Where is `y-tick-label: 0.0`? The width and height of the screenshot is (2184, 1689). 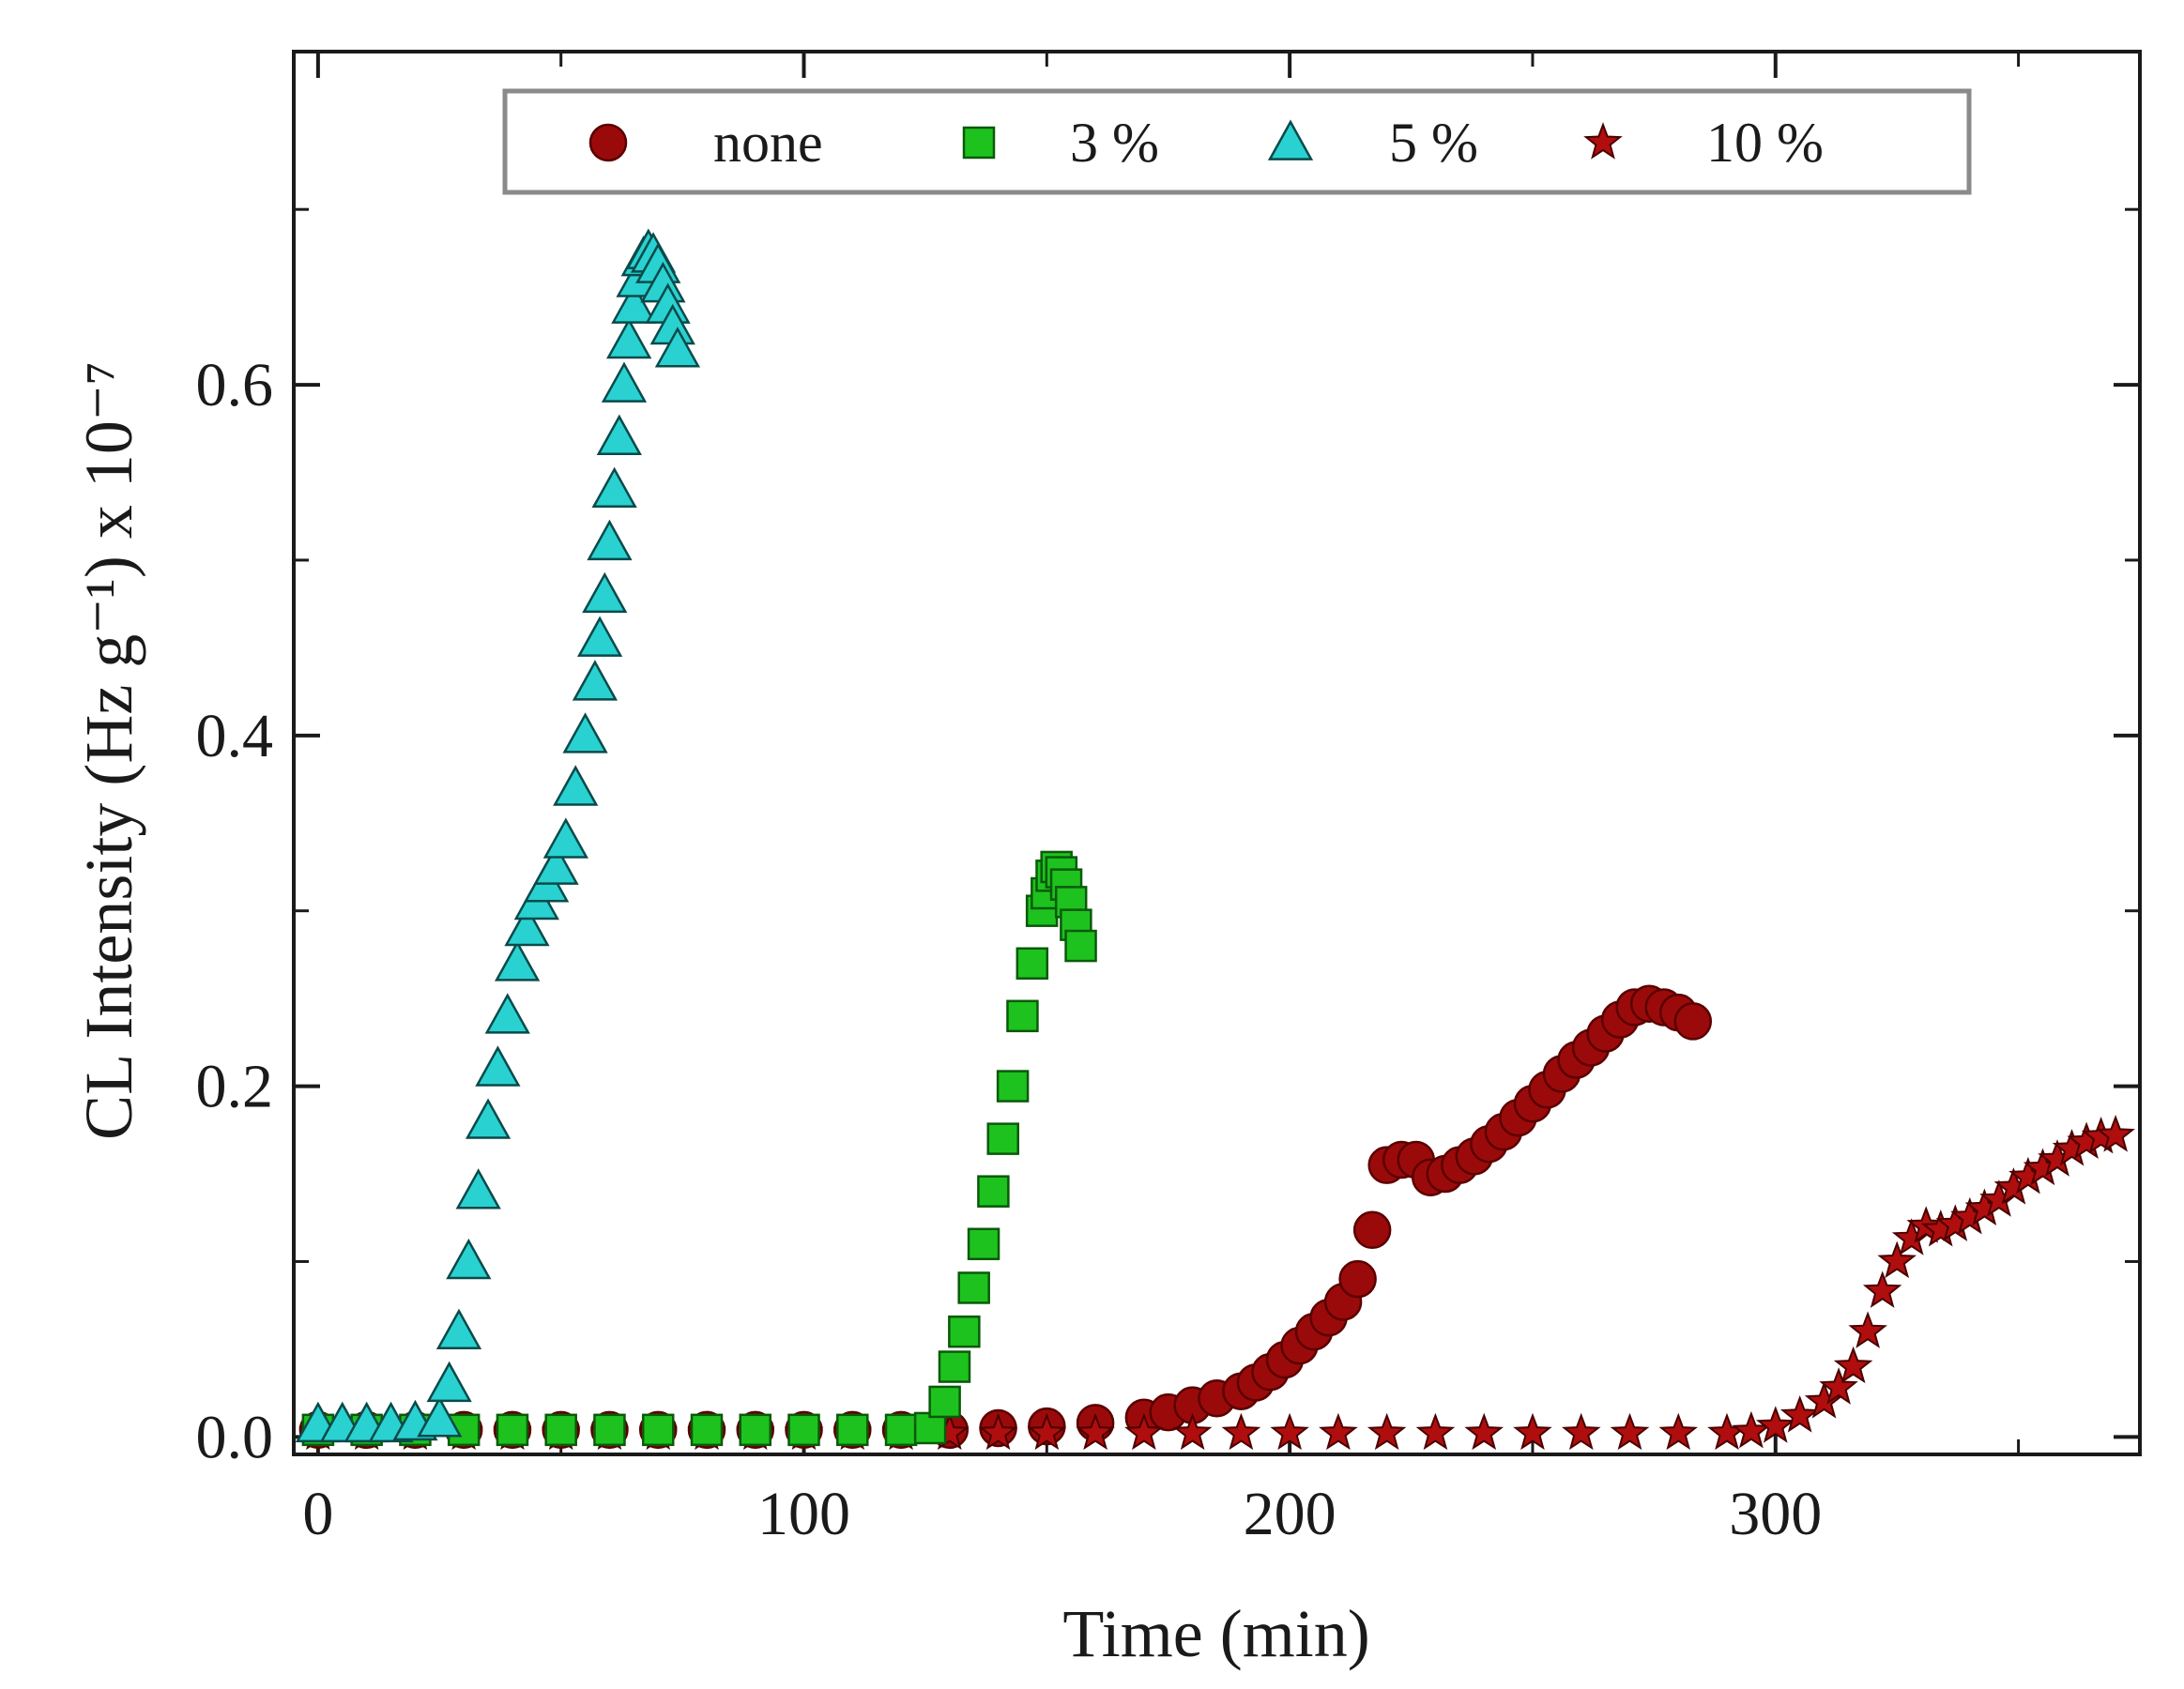 y-tick-label: 0.0 is located at coordinates (235, 1437).